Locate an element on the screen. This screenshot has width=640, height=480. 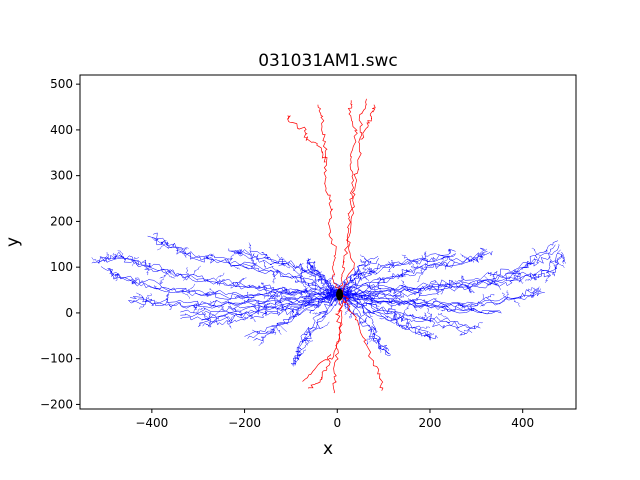
y-tick-label: −100 is located at coordinates (56, 359).